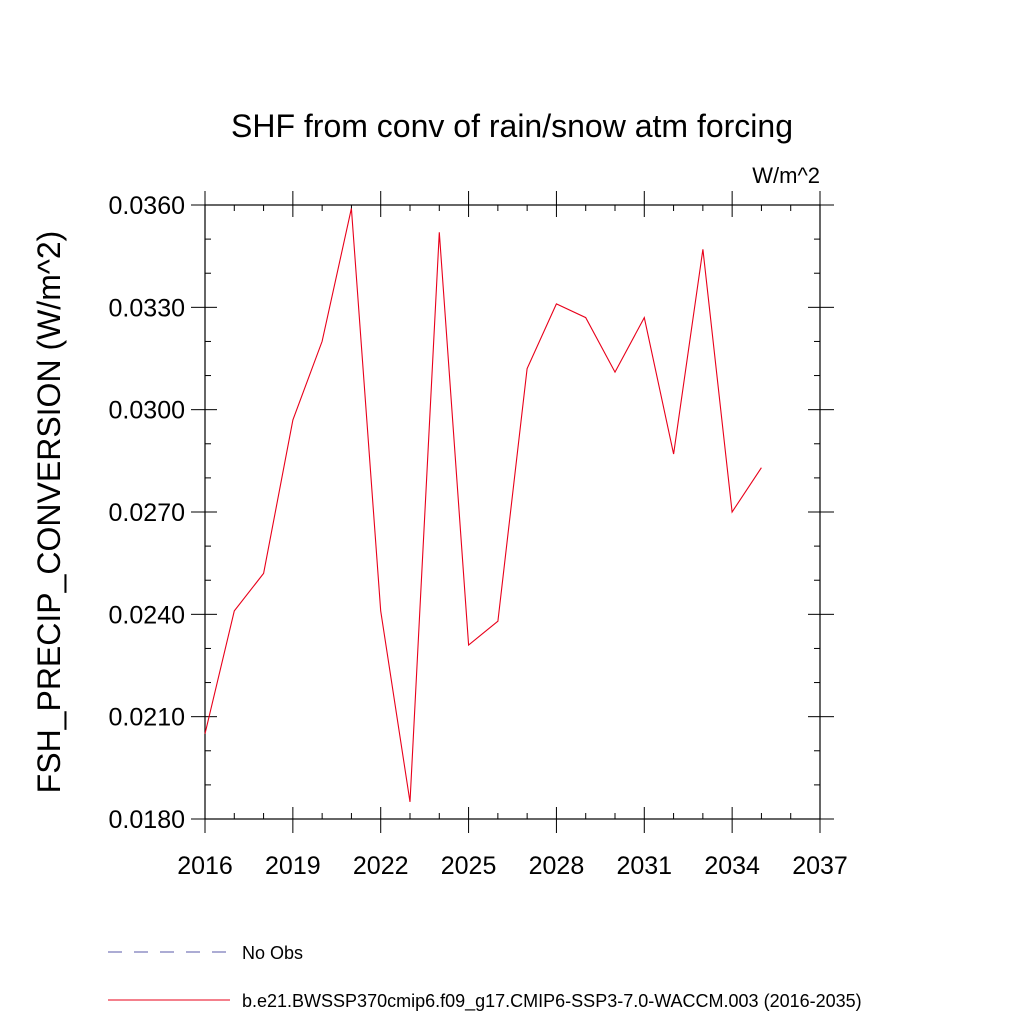 The width and height of the screenshot is (1024, 1024). What do you see at coordinates (820, 866) in the screenshot?
I see `x-tick-label: 2037` at bounding box center [820, 866].